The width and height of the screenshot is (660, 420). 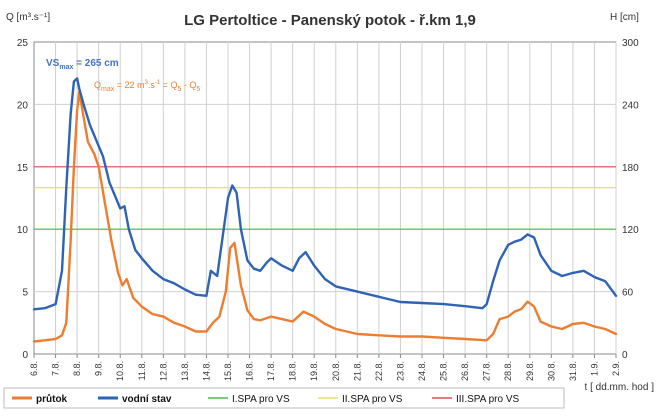 What do you see at coordinates (147, 399) in the screenshot?
I see `legend-label: vodní stav` at bounding box center [147, 399].